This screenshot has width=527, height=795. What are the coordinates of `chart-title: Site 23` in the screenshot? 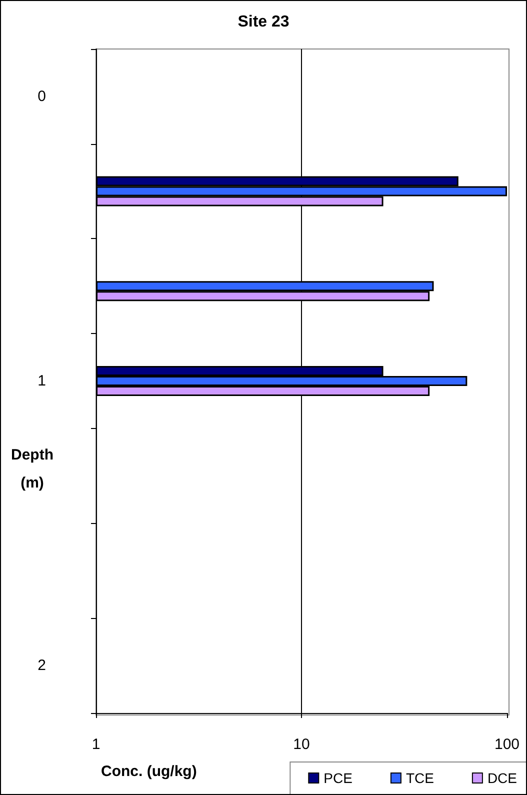 It's located at (264, 22).